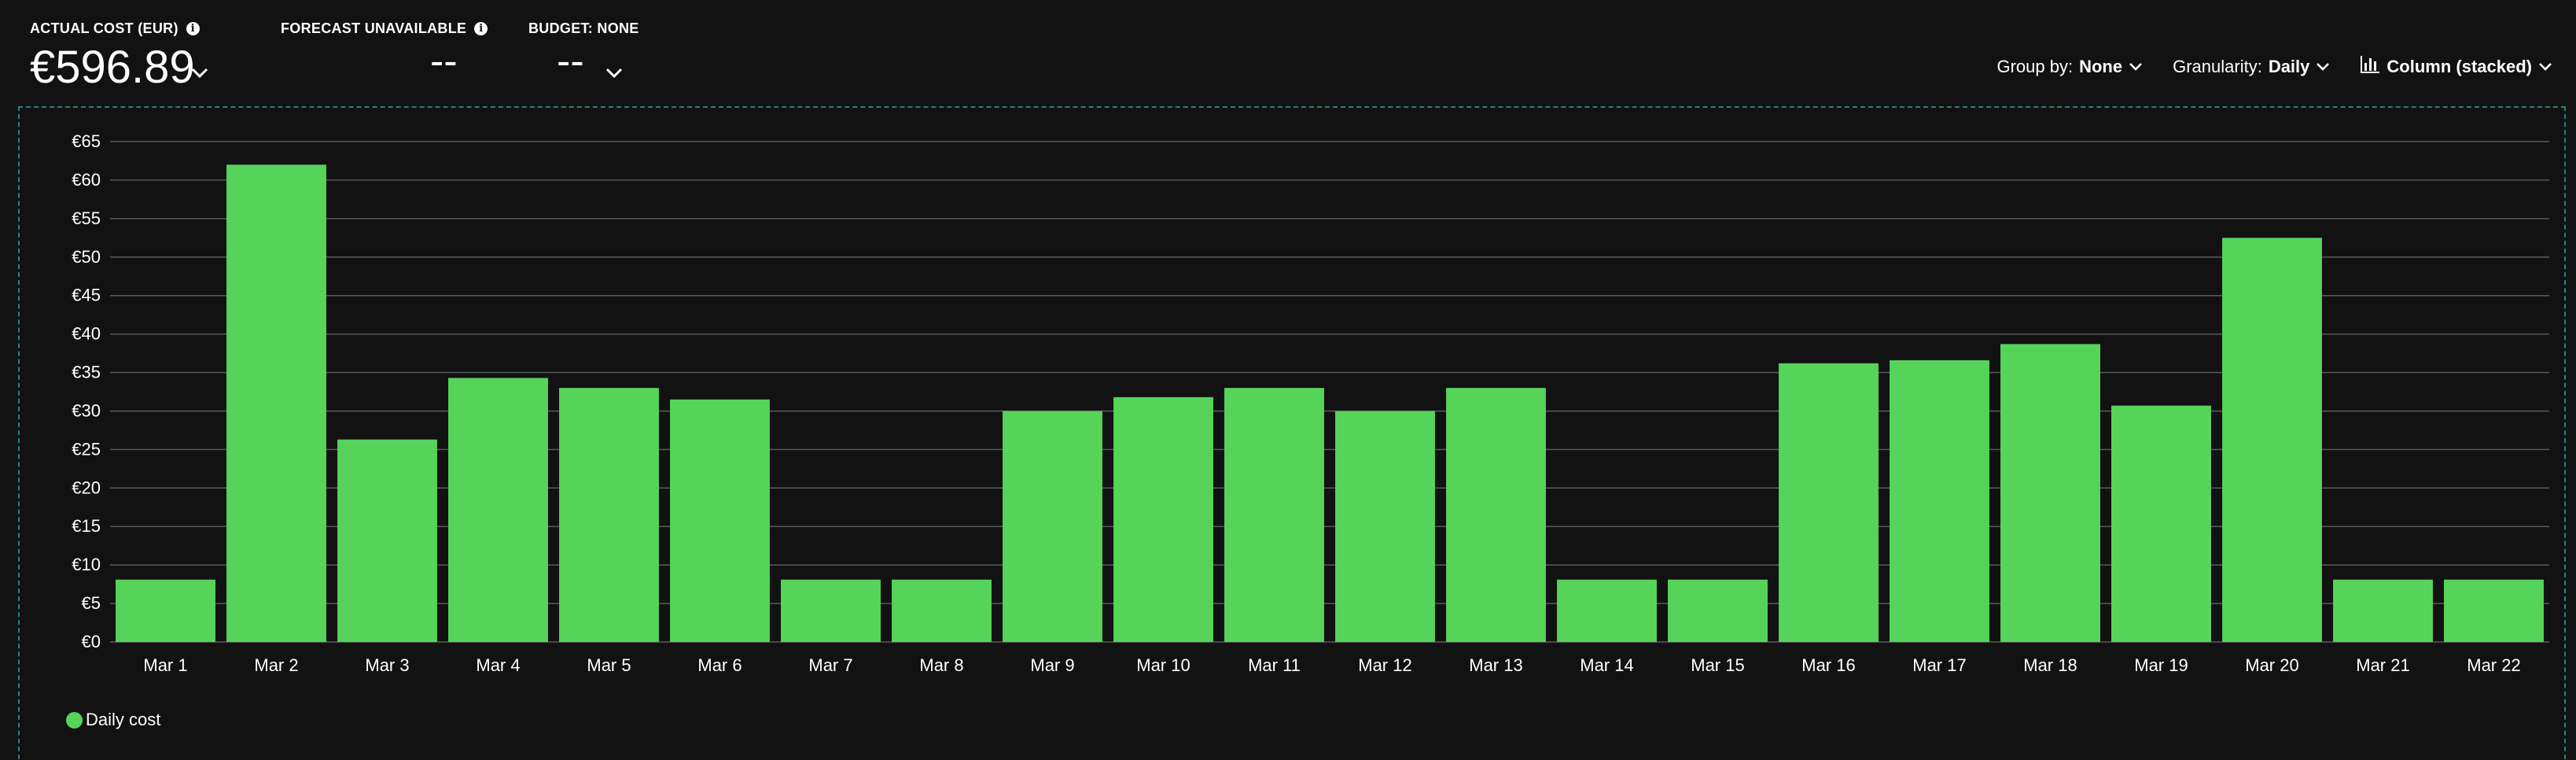 The image size is (2576, 760). What do you see at coordinates (86, 180) in the screenshot?
I see `y-tick-label: €60` at bounding box center [86, 180].